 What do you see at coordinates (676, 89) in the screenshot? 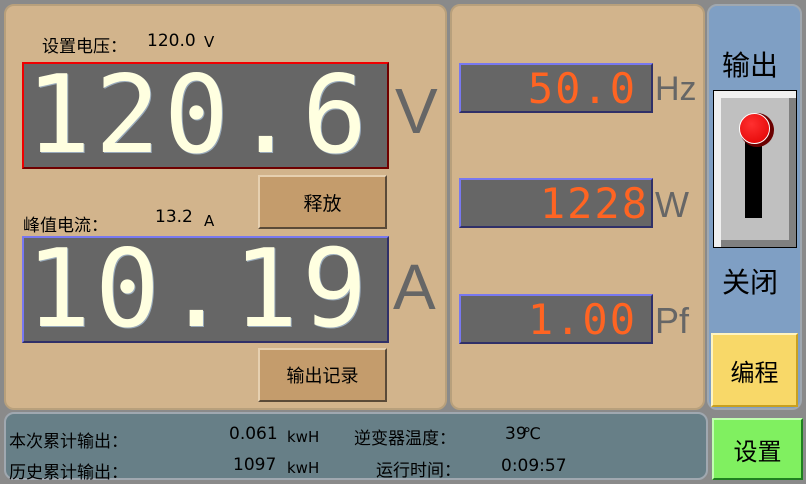
I see `frequency-unit: Hz` at bounding box center [676, 89].